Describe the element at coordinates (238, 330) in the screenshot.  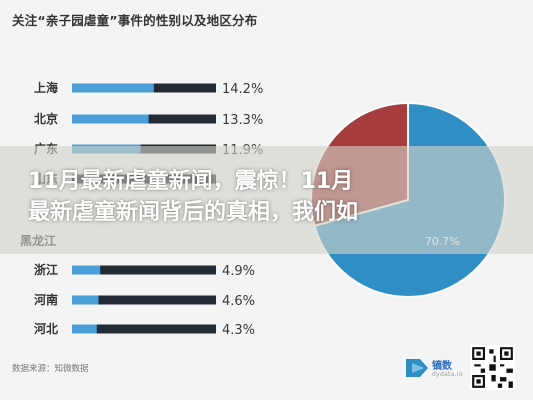
I see `value-label: 4.3%` at that location.